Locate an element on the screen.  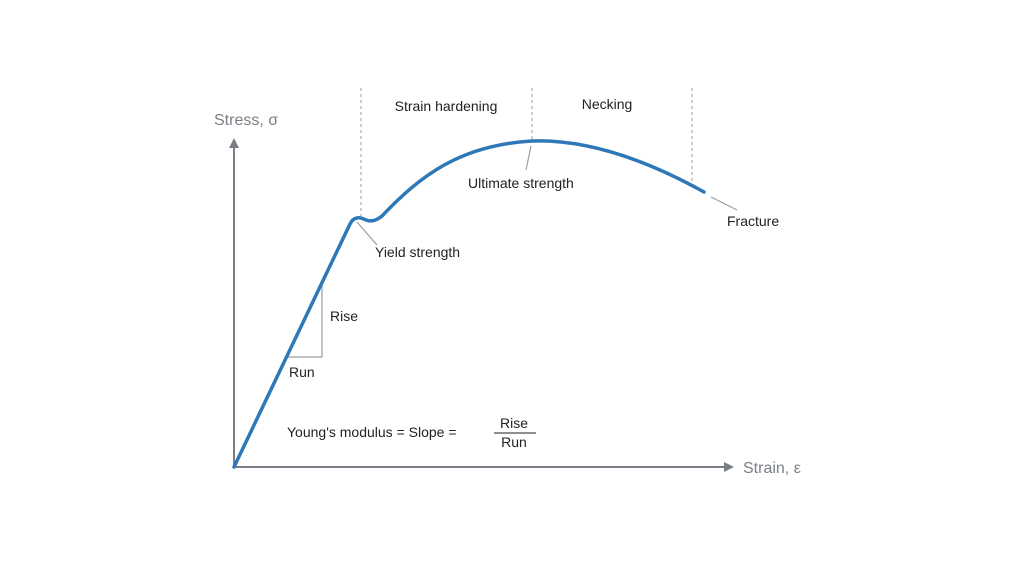
fracture-label: Fracture is located at coordinates (753, 221).